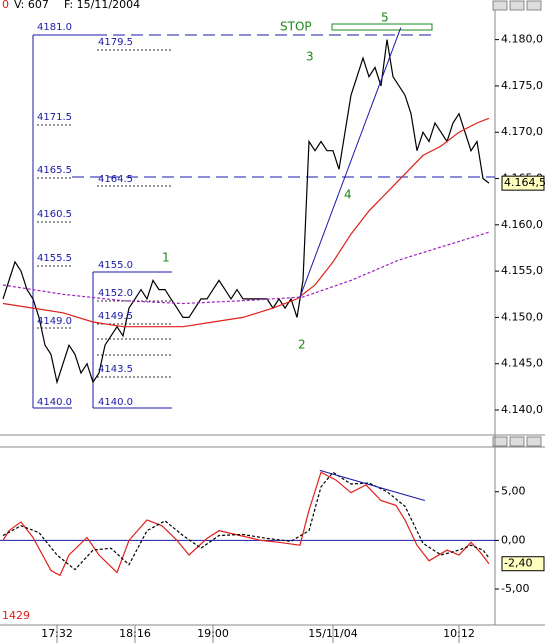 Image resolution: width=545 pixels, height=643 pixels. Describe the element at coordinates (115, 179) in the screenshot. I see `annotation: 4164.5` at that location.